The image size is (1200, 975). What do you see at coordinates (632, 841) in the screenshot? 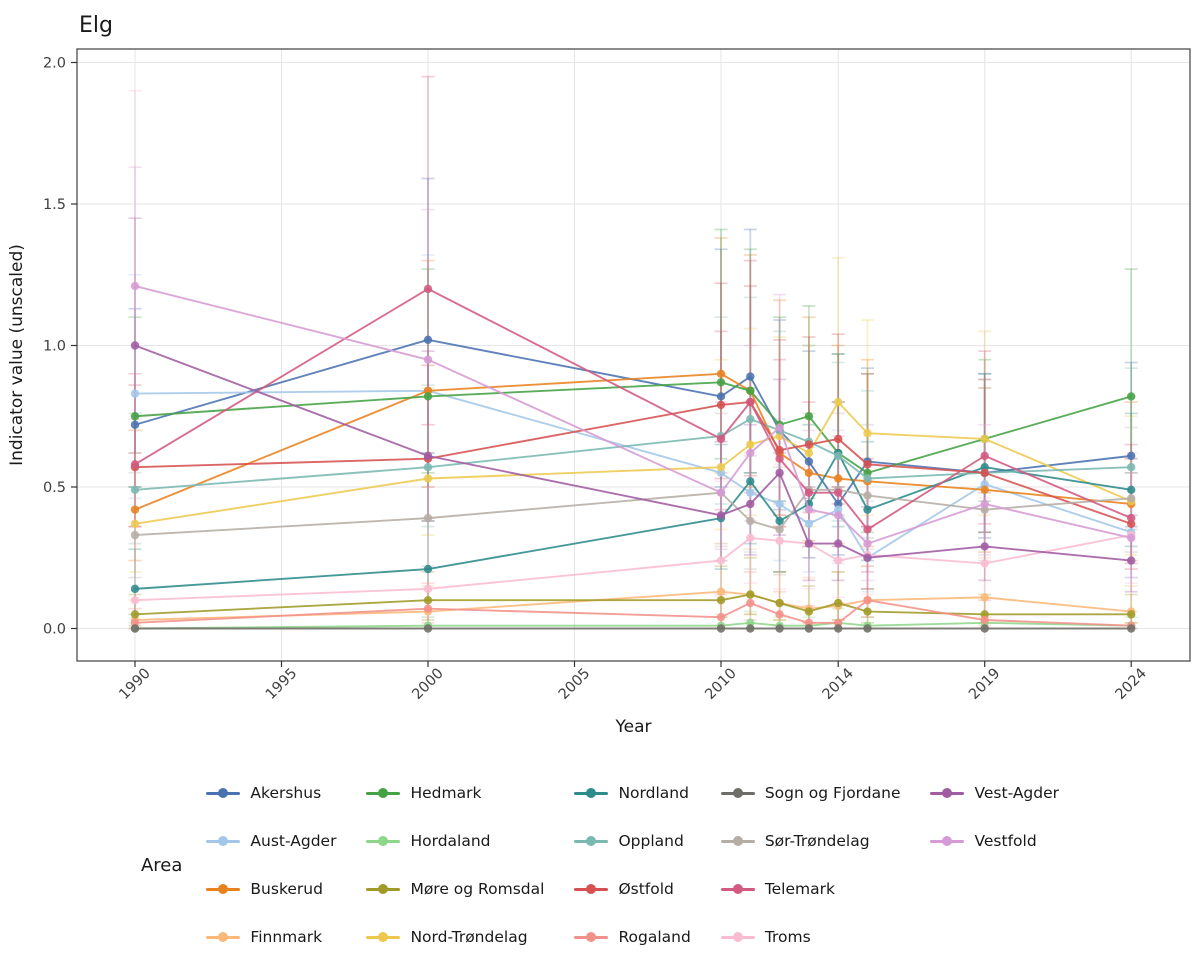
I see `legend-item-oppland: Oppland` at bounding box center [632, 841].